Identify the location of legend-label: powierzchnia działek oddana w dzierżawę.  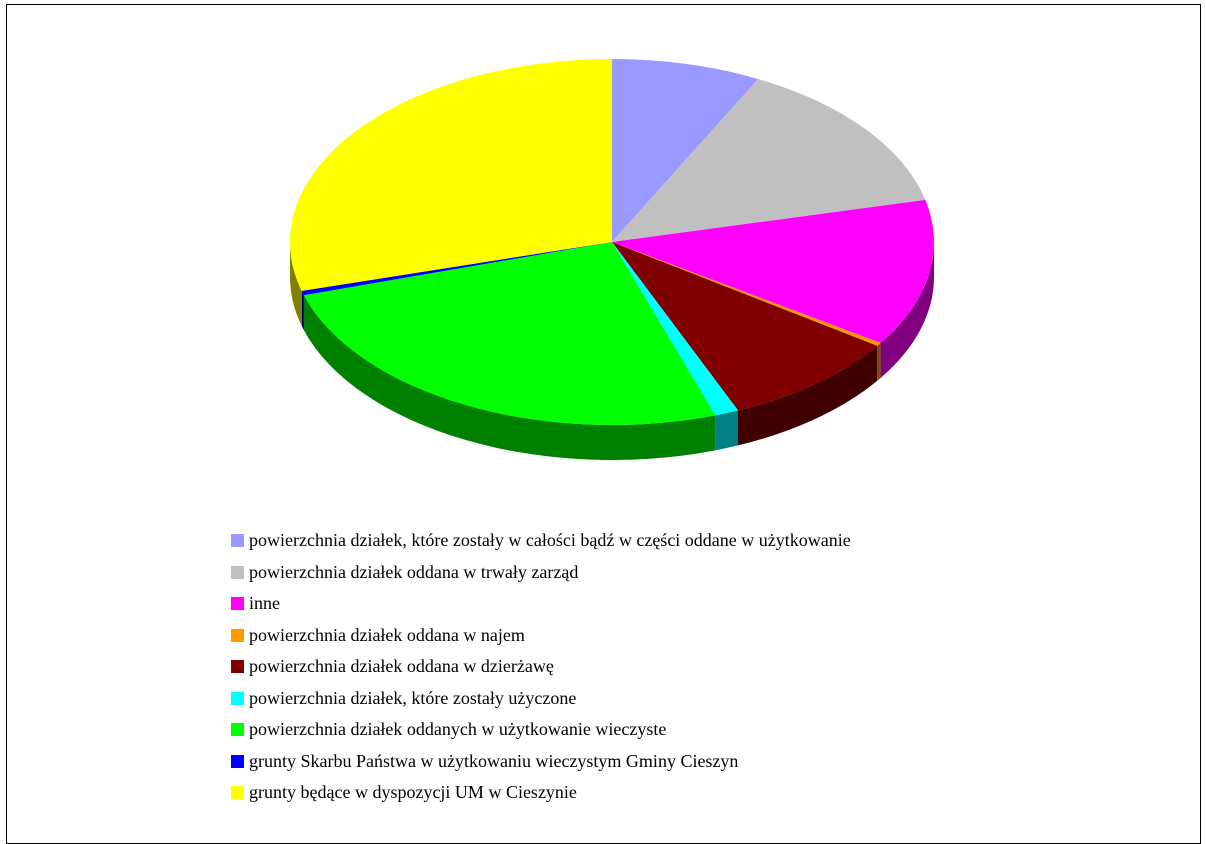
(401, 666).